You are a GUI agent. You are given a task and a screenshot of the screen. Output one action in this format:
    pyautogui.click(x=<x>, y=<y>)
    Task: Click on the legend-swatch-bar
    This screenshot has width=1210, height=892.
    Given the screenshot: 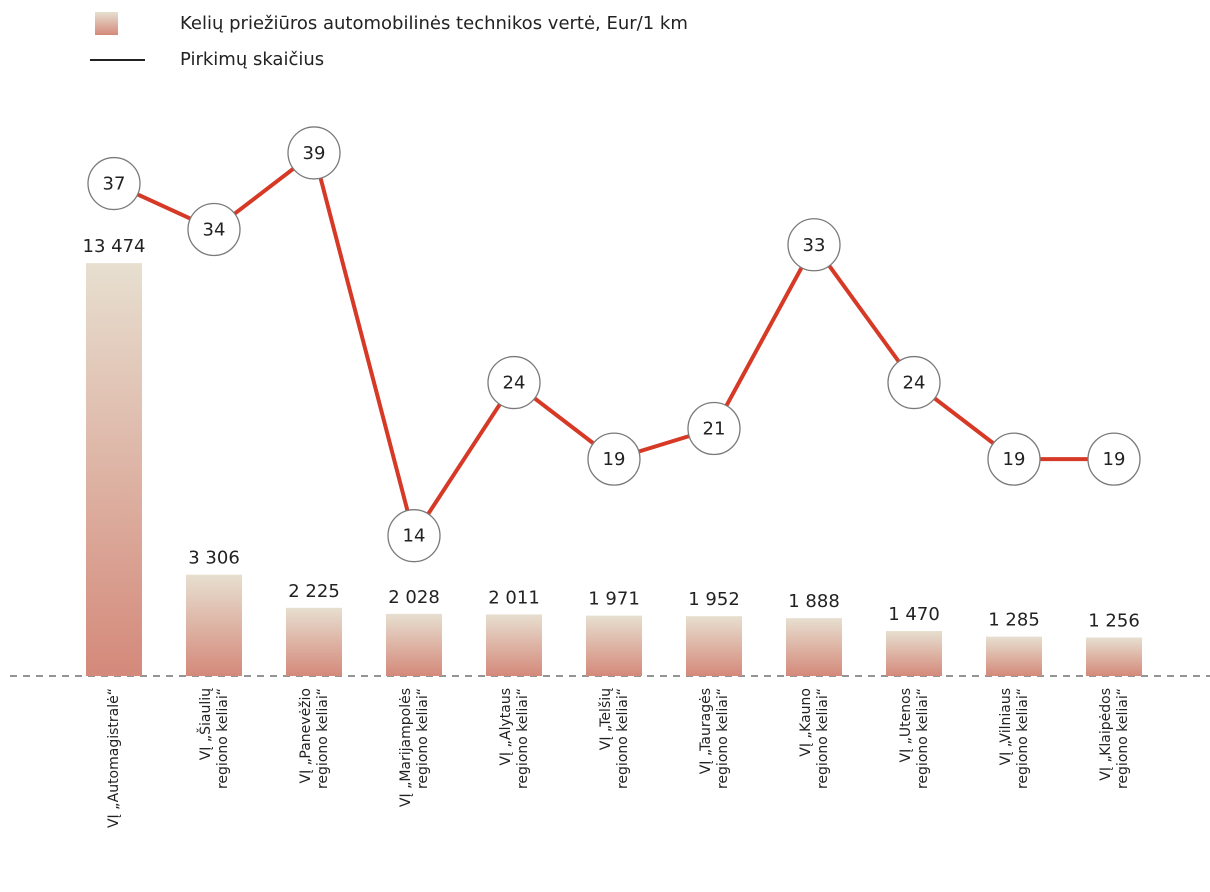 What is the action you would take?
    pyautogui.click(x=106, y=23)
    